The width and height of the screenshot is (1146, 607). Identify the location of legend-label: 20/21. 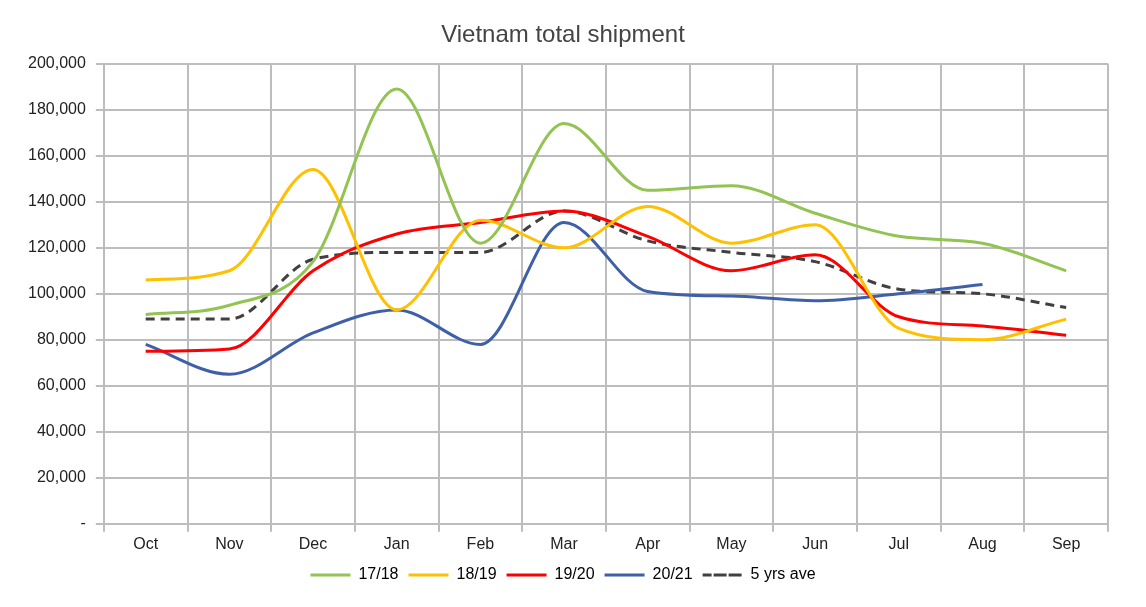
(672, 574).